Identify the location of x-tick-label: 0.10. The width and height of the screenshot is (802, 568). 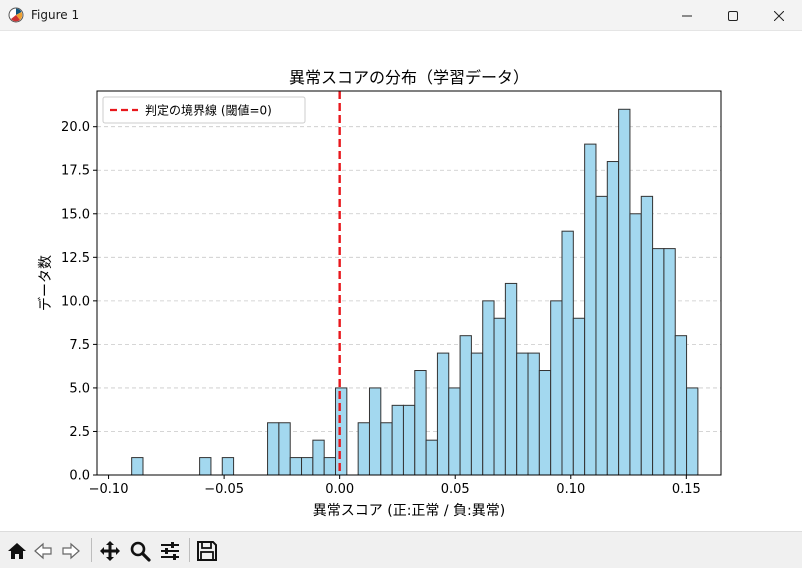
(570, 489).